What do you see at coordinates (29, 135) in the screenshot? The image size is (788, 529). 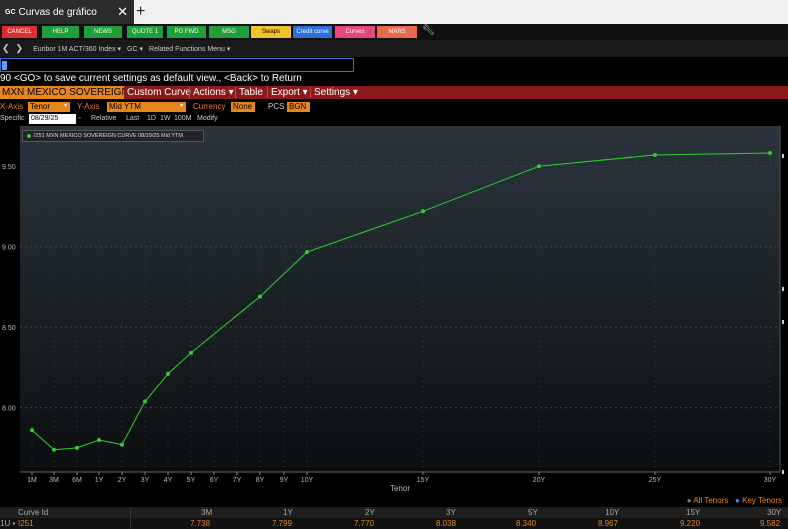 I see `series-marker-icon` at bounding box center [29, 135].